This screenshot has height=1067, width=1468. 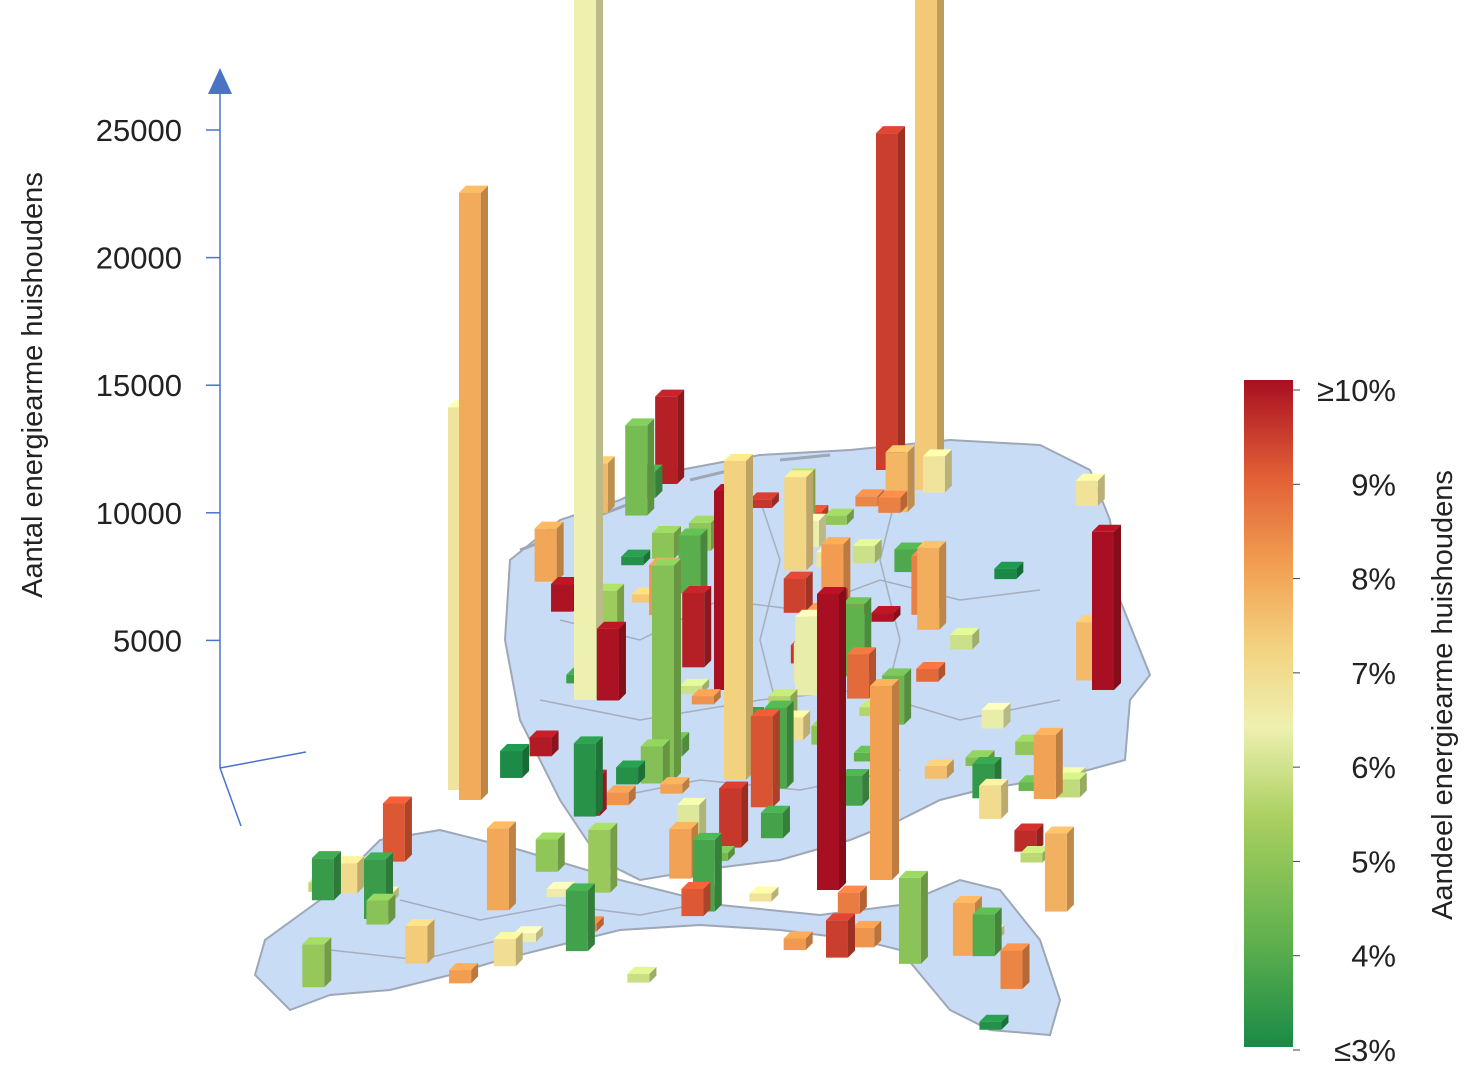 I want to click on map-south, so click(x=657, y=932).